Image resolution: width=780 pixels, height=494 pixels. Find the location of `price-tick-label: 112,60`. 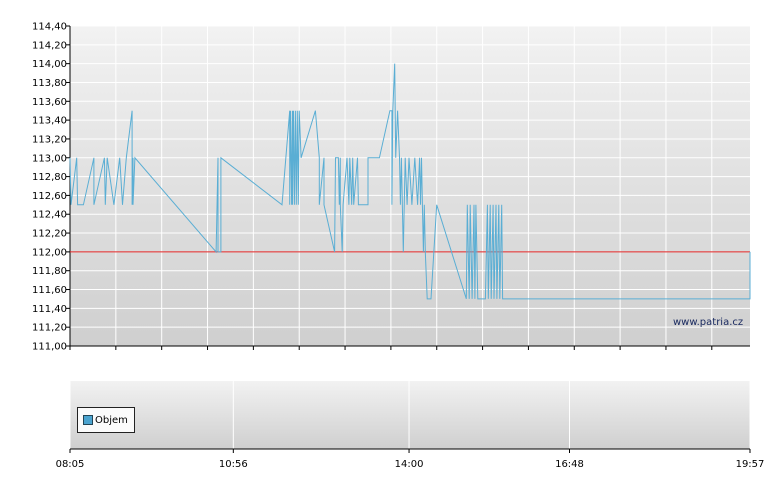

price-tick-label: 112,60 is located at coordinates (49, 196).